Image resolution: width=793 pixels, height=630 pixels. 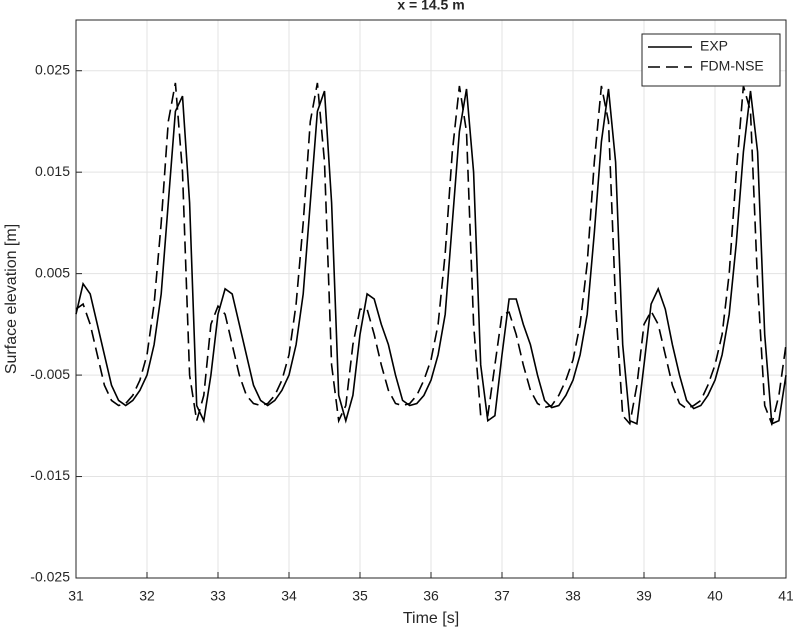 I want to click on x-tick-label: 35, so click(x=360, y=596).